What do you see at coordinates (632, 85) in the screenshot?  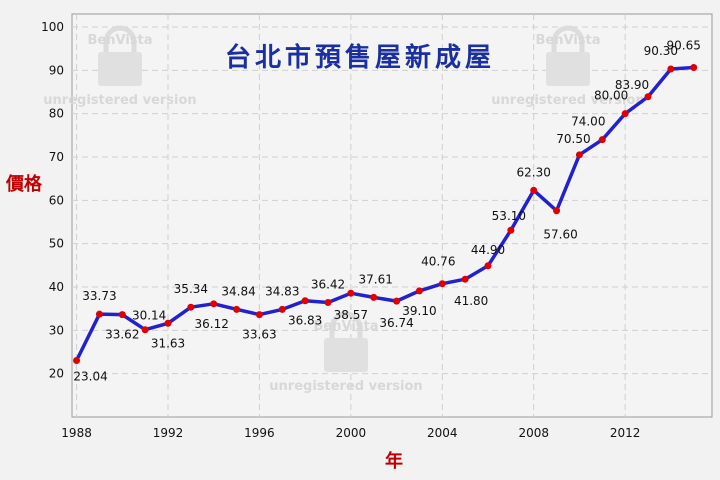 I see `data-label: 83.90` at bounding box center [632, 85].